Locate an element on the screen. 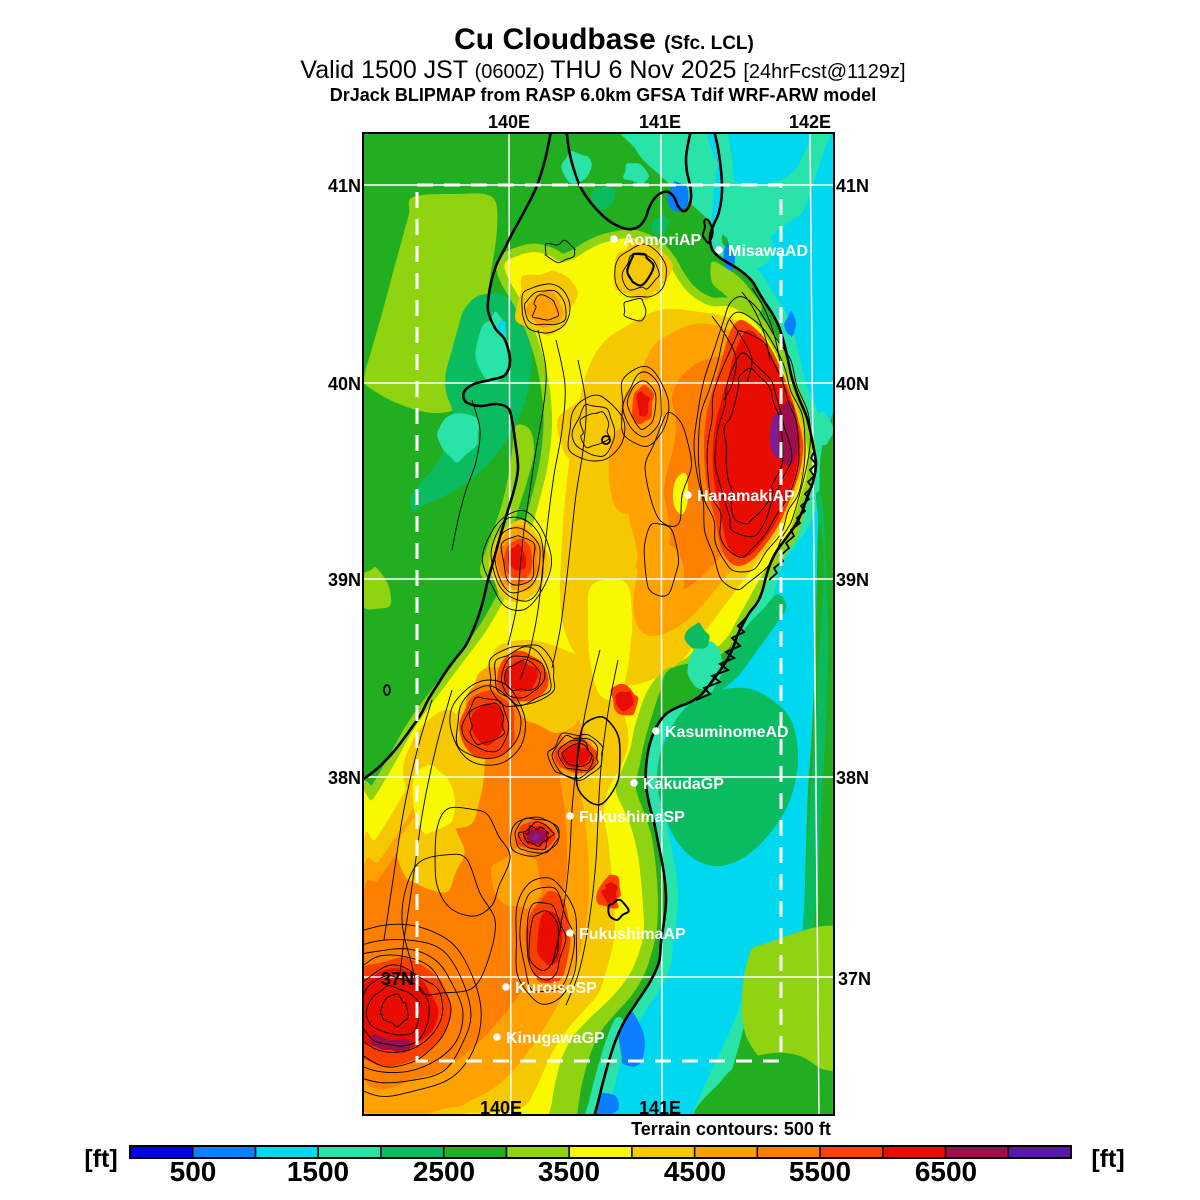 The height and width of the screenshot is (1200, 1200). svg-text: 500 is located at coordinates (193, 1171).